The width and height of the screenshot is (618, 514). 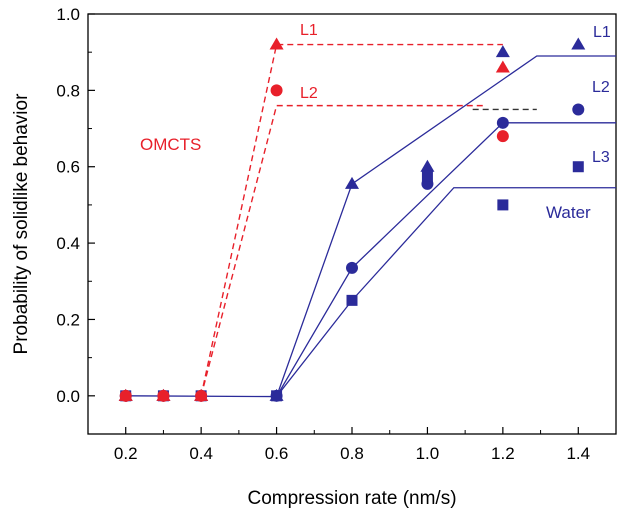 What do you see at coordinates (126, 453) in the screenshot?
I see `x-tick-label: 0.2` at bounding box center [126, 453].